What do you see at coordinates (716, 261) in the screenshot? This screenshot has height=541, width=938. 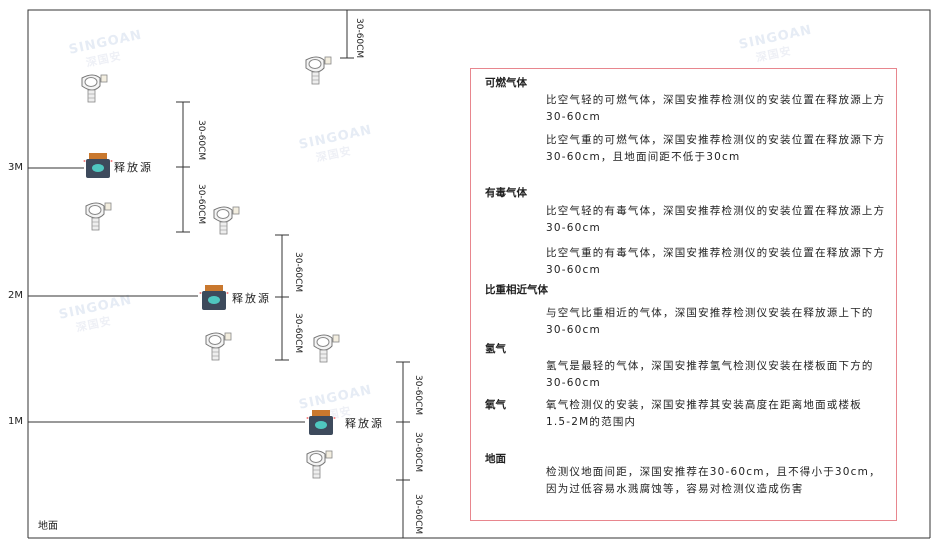 I see `section-text: 比空气重的有毒气体，深国安推荐检测仪的安装位置在释放源下方30-60cm` at bounding box center [716, 261].